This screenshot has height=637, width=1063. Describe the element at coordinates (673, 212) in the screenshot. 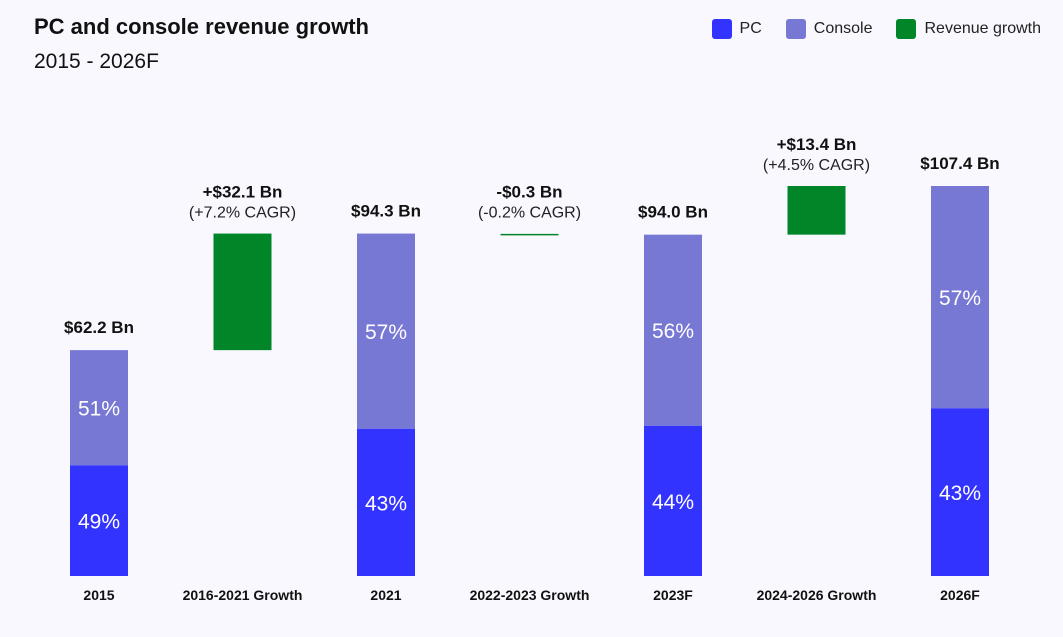

I see `data-label-total-2023f: $94.0 Bn` at that location.